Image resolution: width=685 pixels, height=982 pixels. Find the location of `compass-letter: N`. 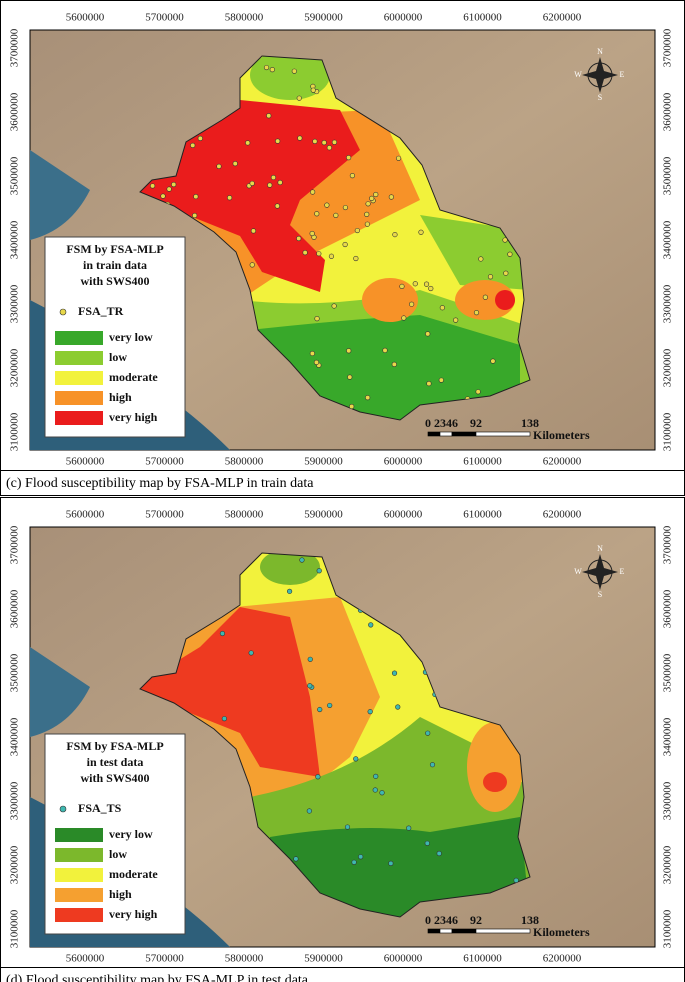

compass-letter: N is located at coordinates (600, 51).